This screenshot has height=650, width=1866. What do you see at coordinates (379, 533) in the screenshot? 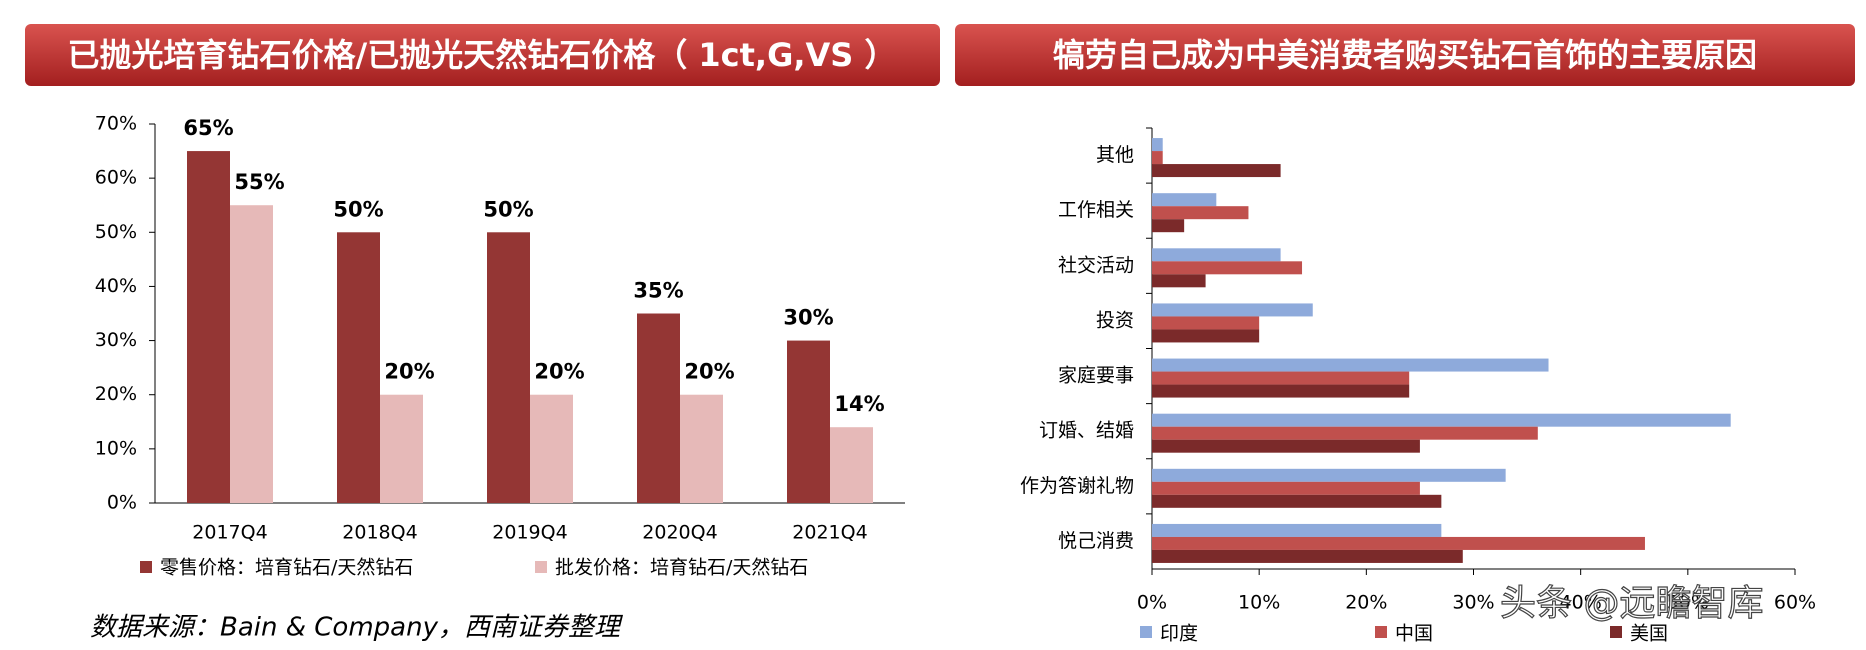
I see `x-tick-label: 2018Q4` at bounding box center [379, 533].